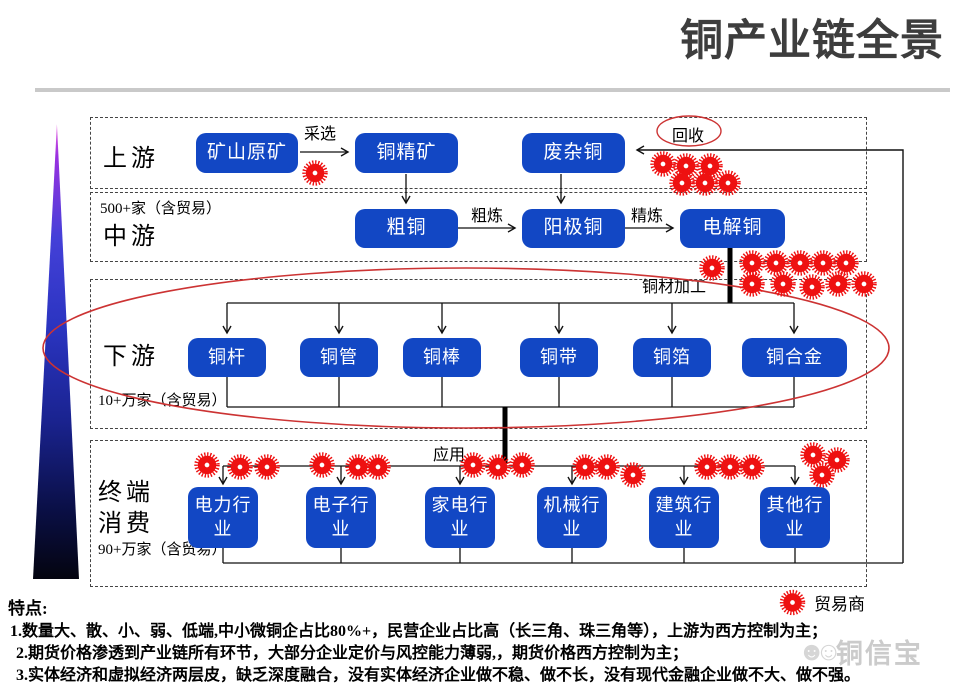 The image size is (960, 693). I want to click on label-midstream: 中游, so click(131, 237).